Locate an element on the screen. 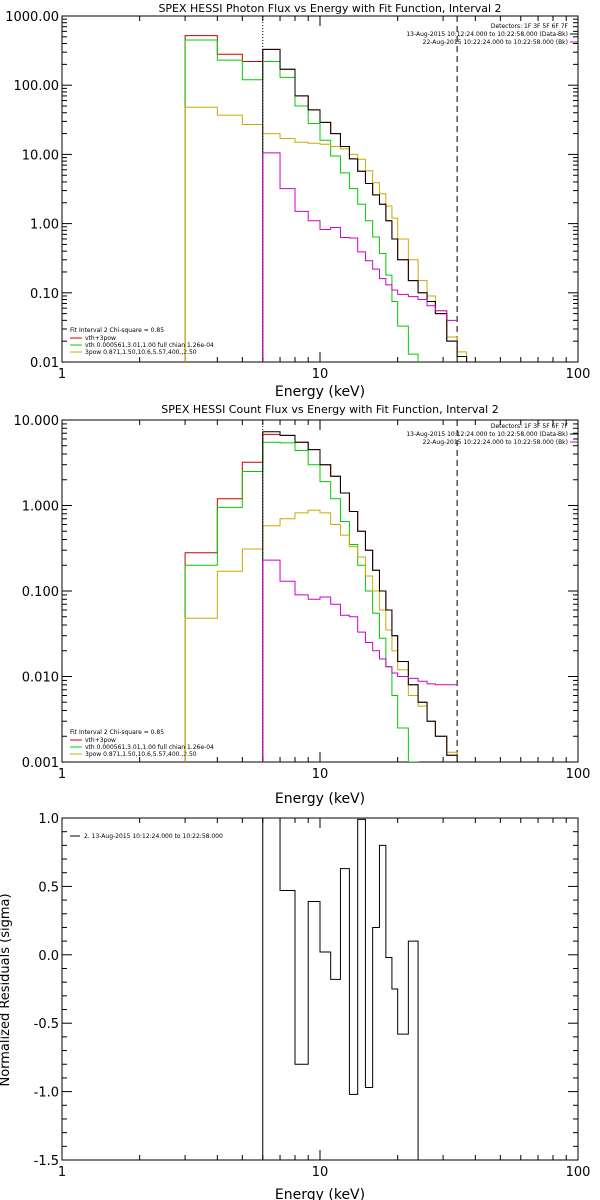  count-y-tick-label: 10.000 is located at coordinates (37, 421).